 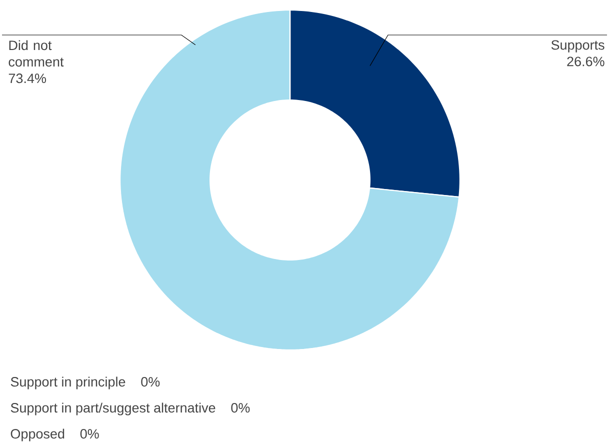 What do you see at coordinates (37, 435) in the screenshot?
I see `category-label: Opposed` at bounding box center [37, 435].